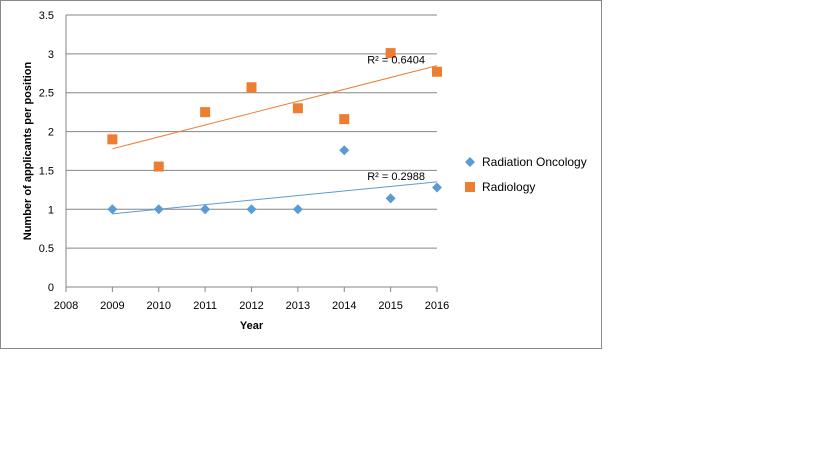  I want to click on radiation-oncology-trendline, so click(275, 198).